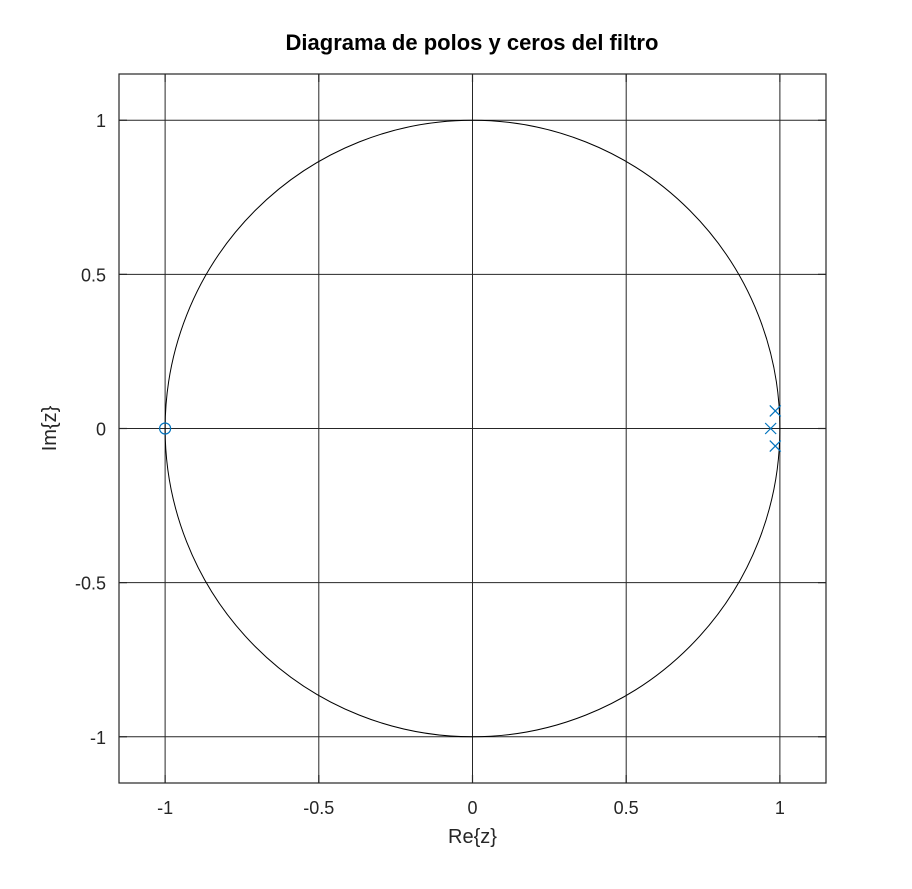 The image size is (912, 889). What do you see at coordinates (101, 430) in the screenshot?
I see `y-tick-label: 0` at bounding box center [101, 430].